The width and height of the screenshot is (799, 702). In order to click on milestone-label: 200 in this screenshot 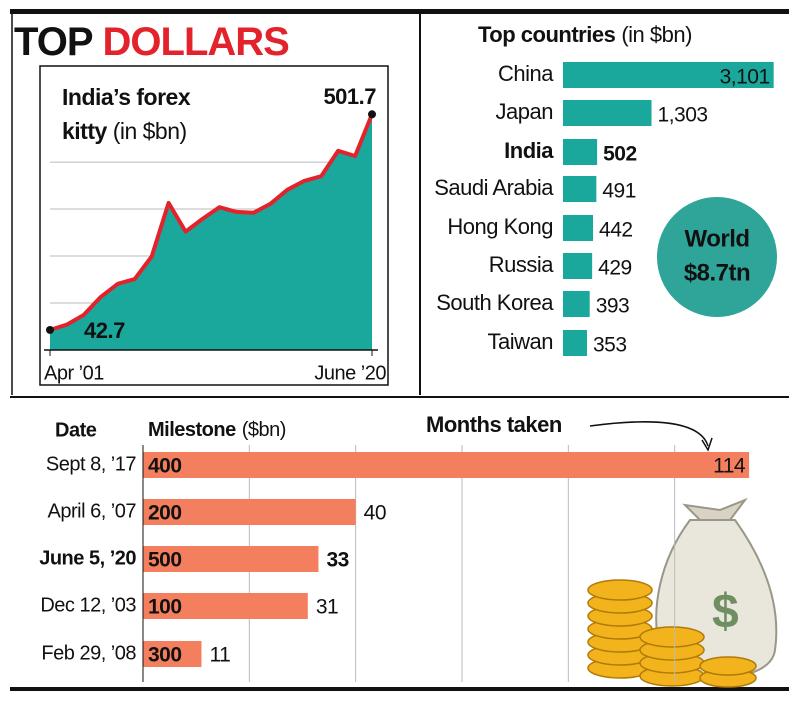, I will do `click(165, 513)`.